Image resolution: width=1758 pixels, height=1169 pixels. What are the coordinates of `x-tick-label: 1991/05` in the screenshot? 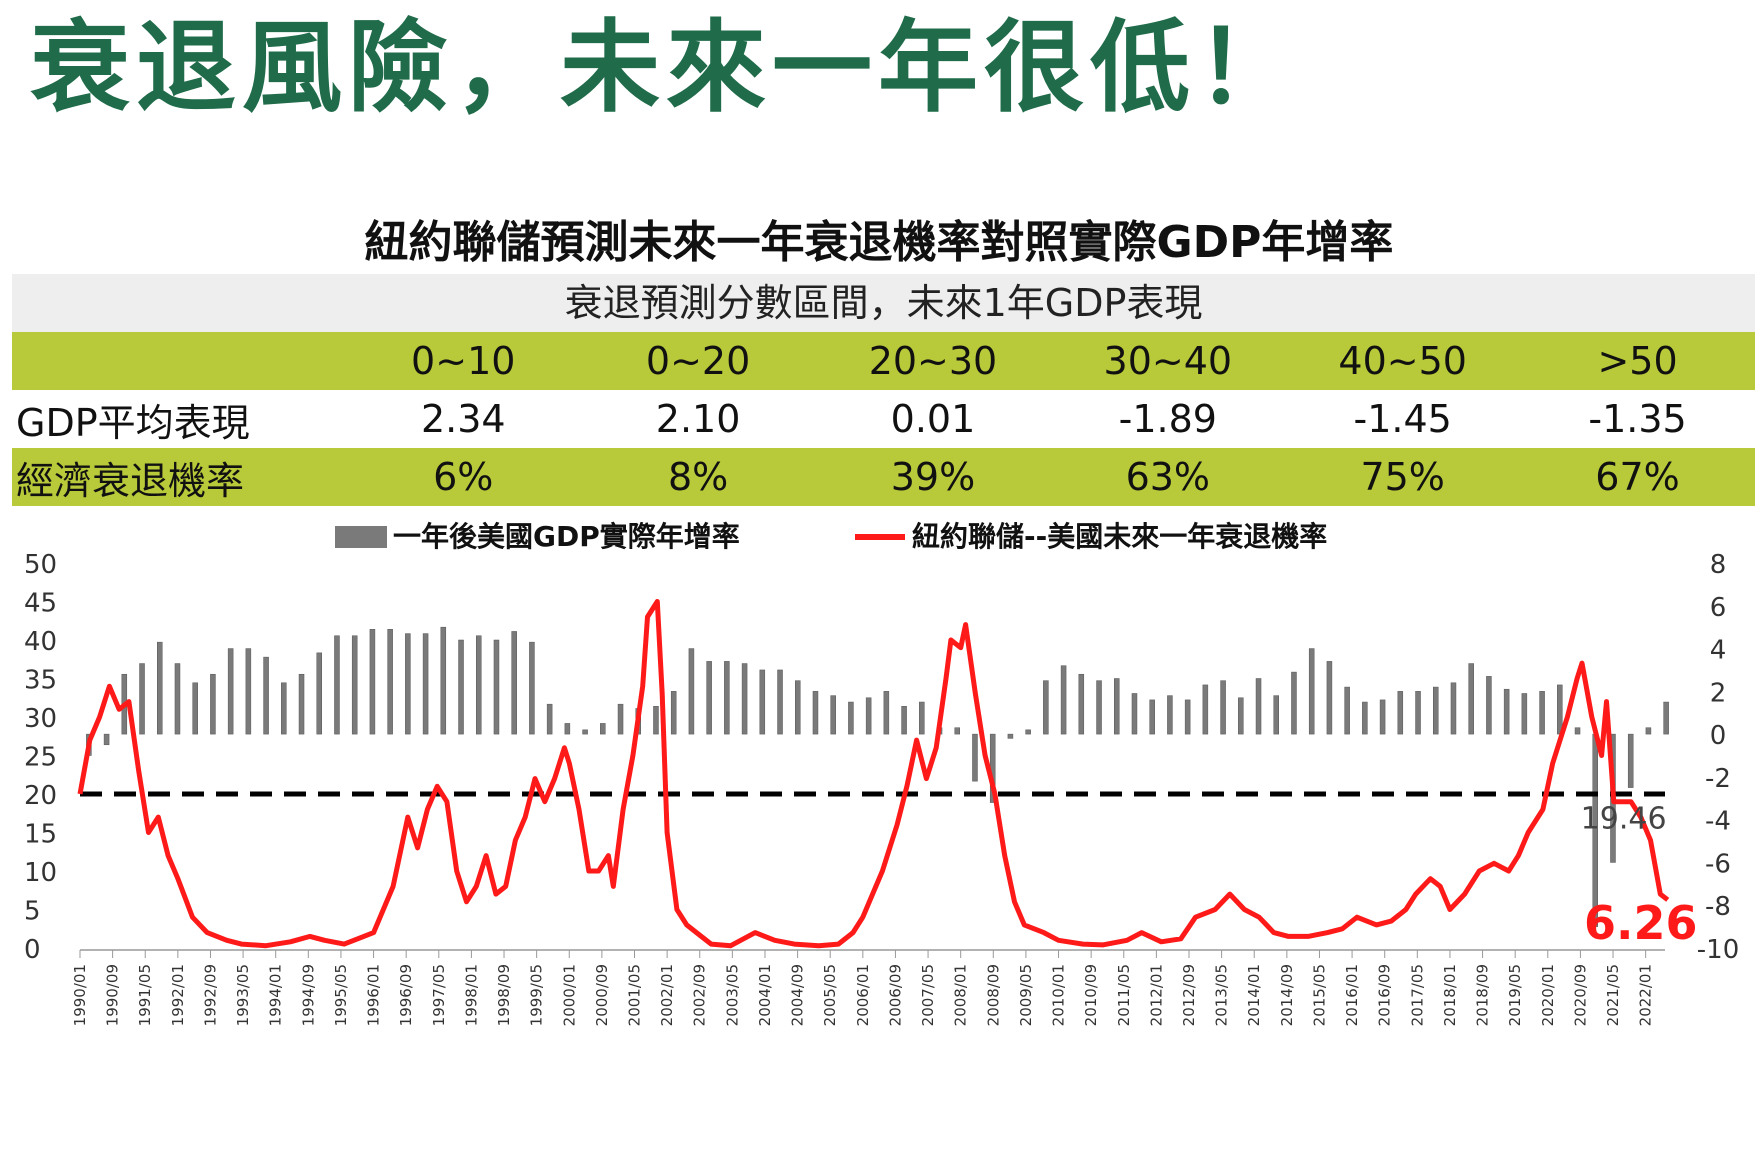 It's located at (145, 995).